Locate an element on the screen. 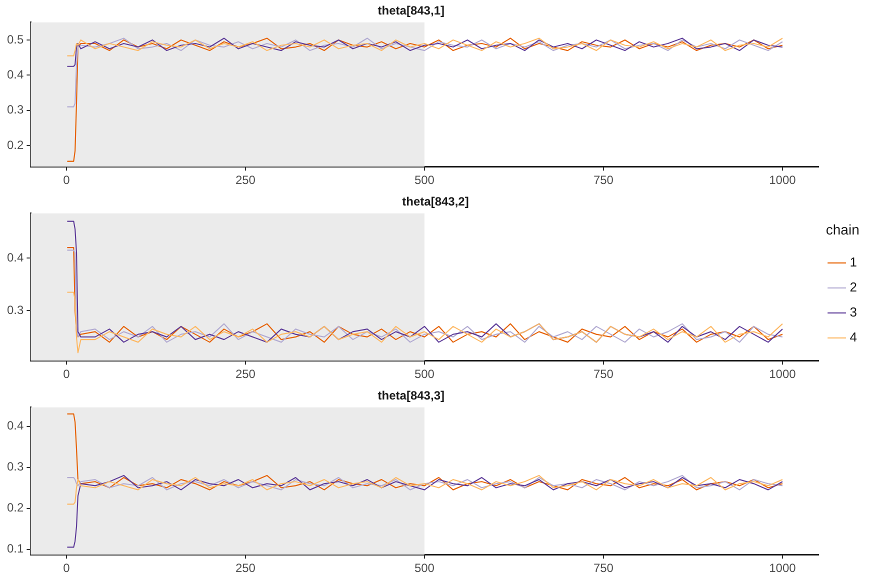 This screenshot has height=579, width=871. legend-label: 4 is located at coordinates (854, 336).